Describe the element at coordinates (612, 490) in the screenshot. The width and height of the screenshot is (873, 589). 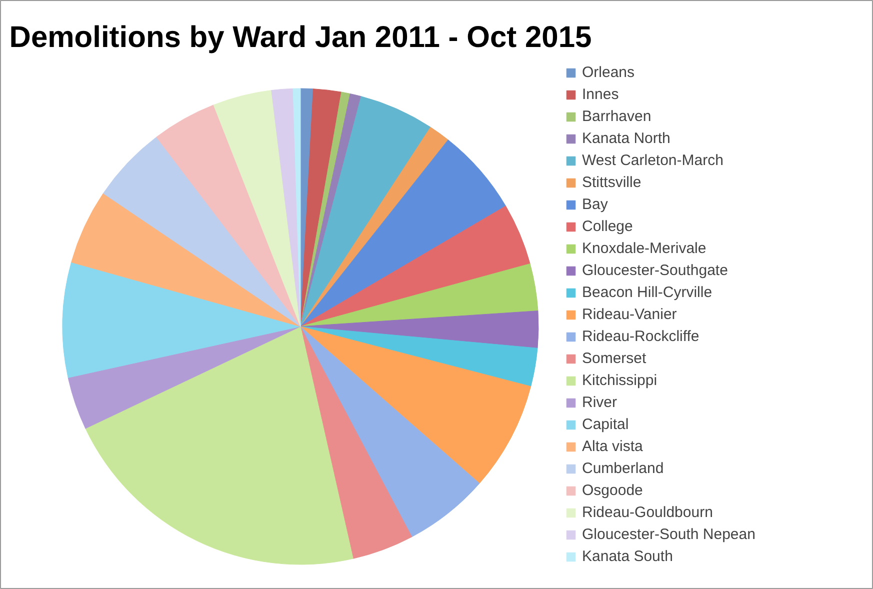
I see `legend-label: Osgoode` at that location.